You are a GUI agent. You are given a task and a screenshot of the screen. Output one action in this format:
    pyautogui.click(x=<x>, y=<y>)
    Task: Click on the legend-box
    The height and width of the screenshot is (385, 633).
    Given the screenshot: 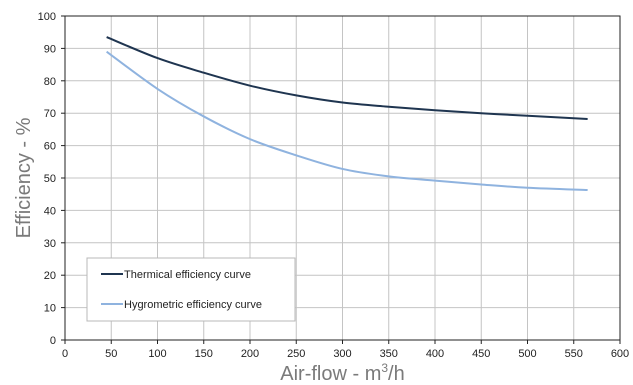 What is the action you would take?
    pyautogui.click(x=191, y=289)
    